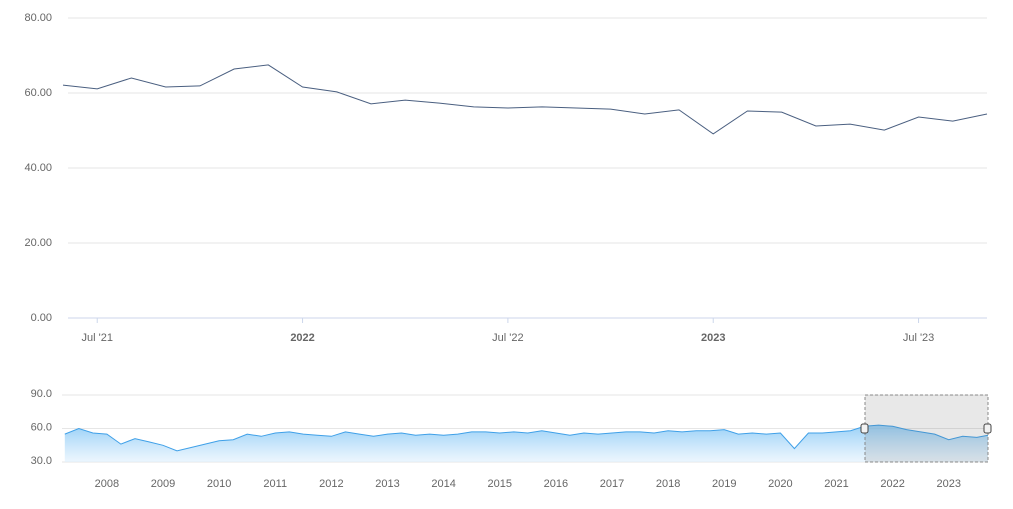  I want to click on x-tick-label: 2017, so click(612, 484).